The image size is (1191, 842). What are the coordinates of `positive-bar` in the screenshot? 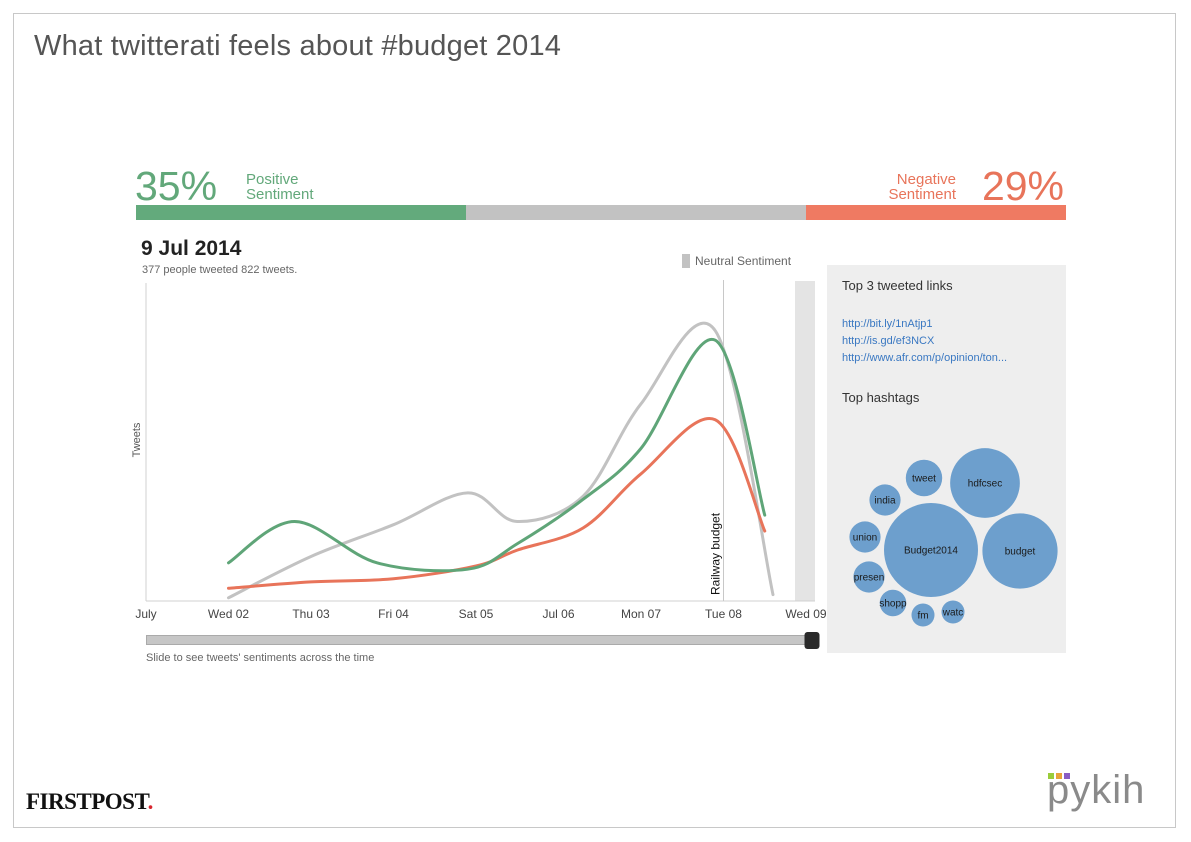 It's located at (301, 212).